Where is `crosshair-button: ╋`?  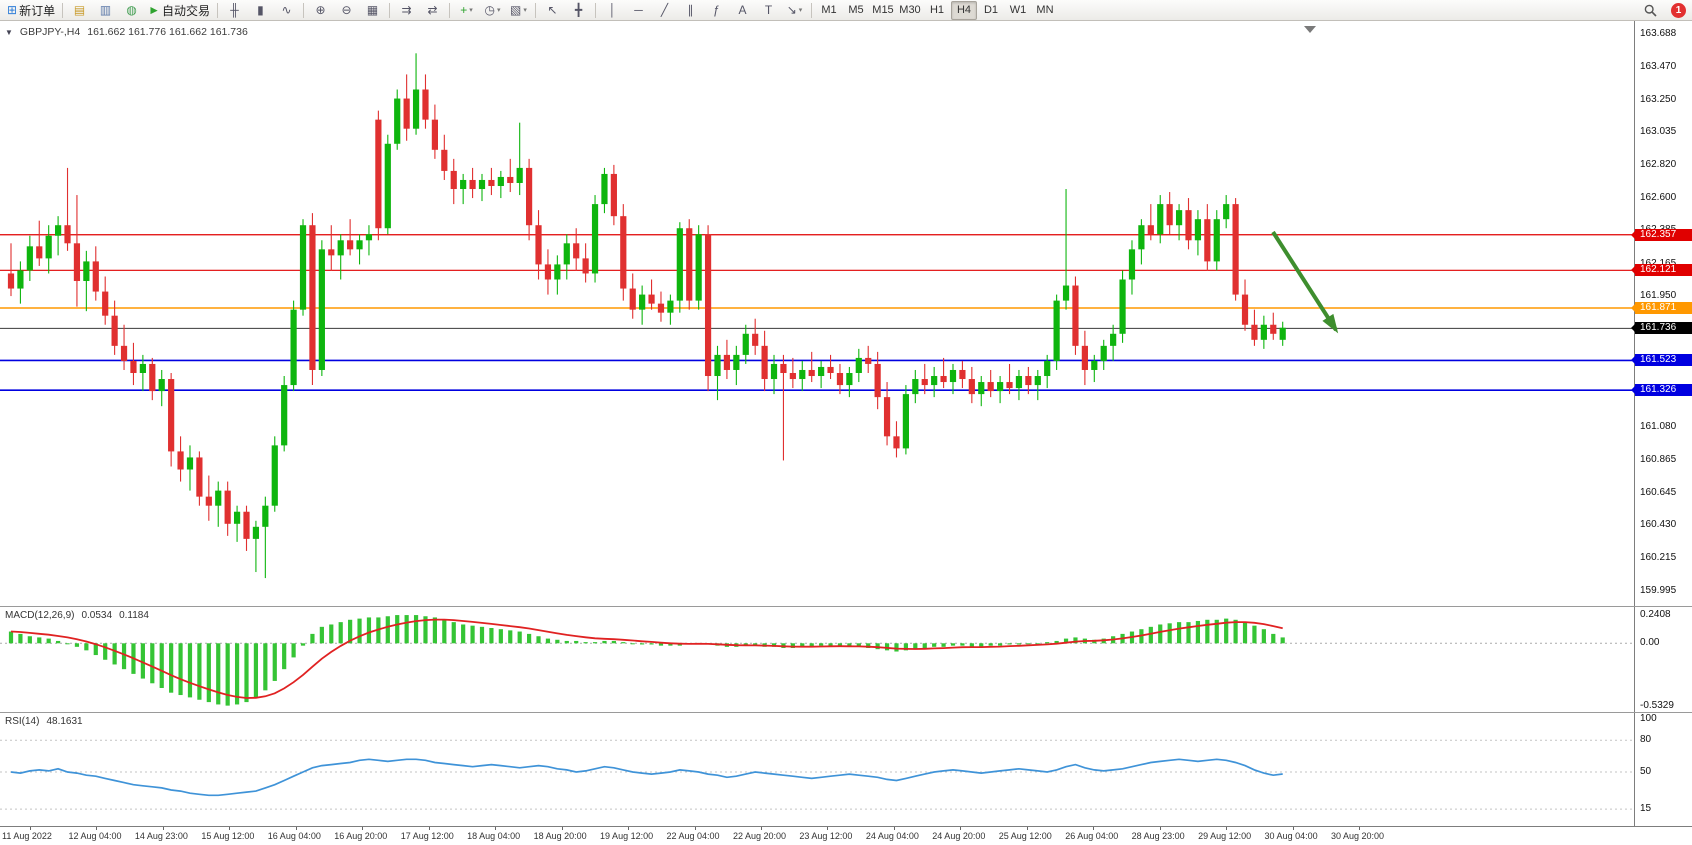 crosshair-button: ╋ is located at coordinates (578, 10).